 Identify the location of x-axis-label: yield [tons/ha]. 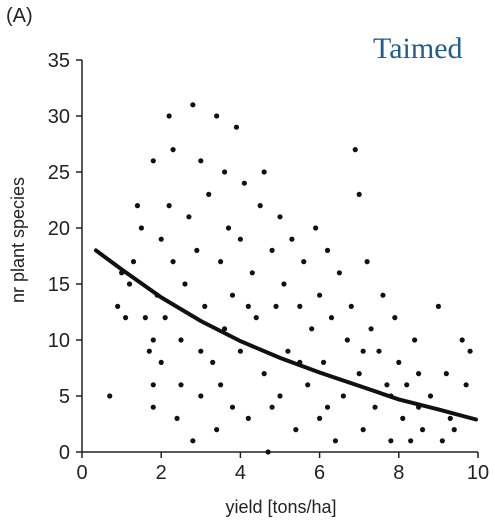
(280, 507).